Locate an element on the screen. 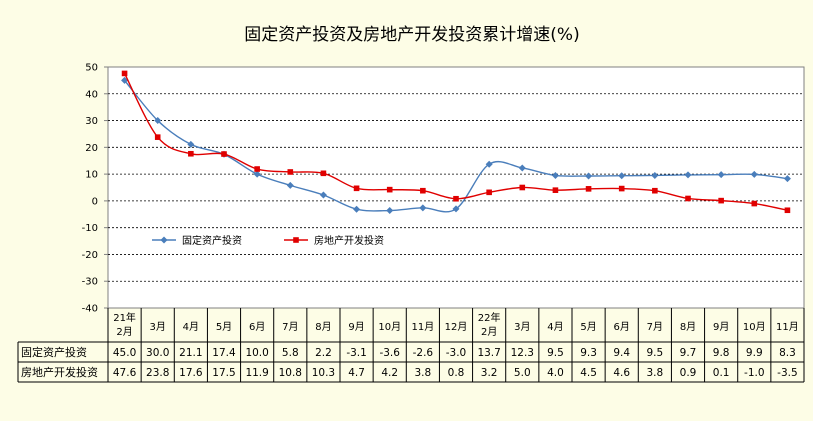  data-label: 10.8 is located at coordinates (290, 373).